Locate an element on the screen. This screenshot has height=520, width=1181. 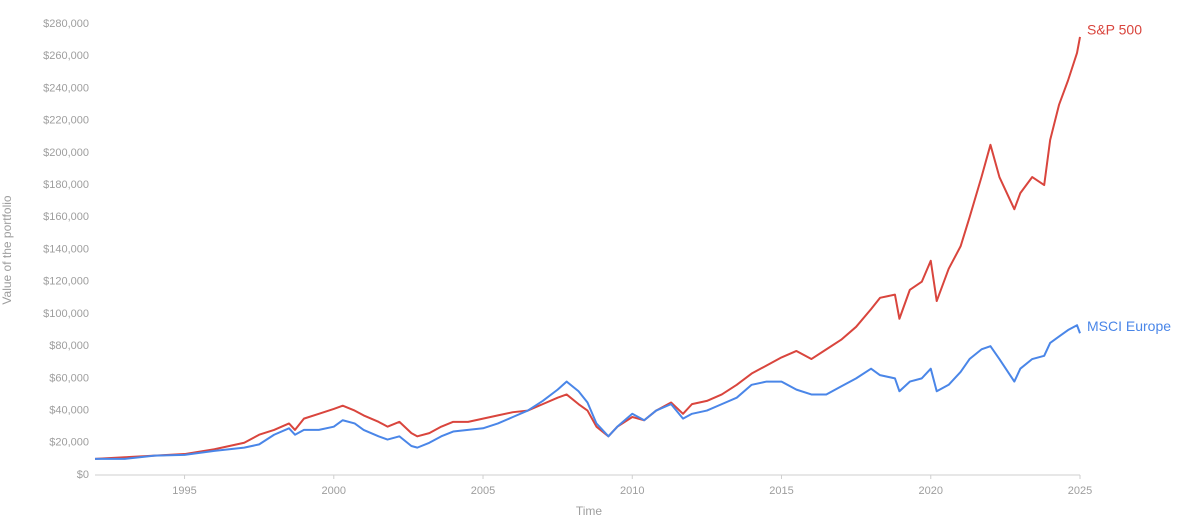
x-tick-label: 2025 is located at coordinates (1080, 491).